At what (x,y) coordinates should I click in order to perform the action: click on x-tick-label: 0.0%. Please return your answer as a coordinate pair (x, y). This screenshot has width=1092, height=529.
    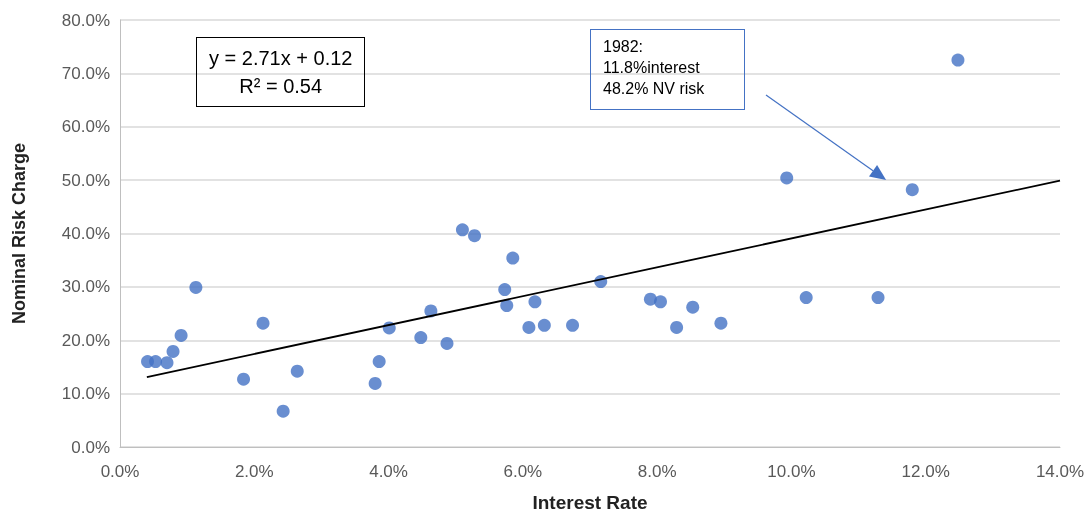
    Looking at the image, I should click on (120, 471).